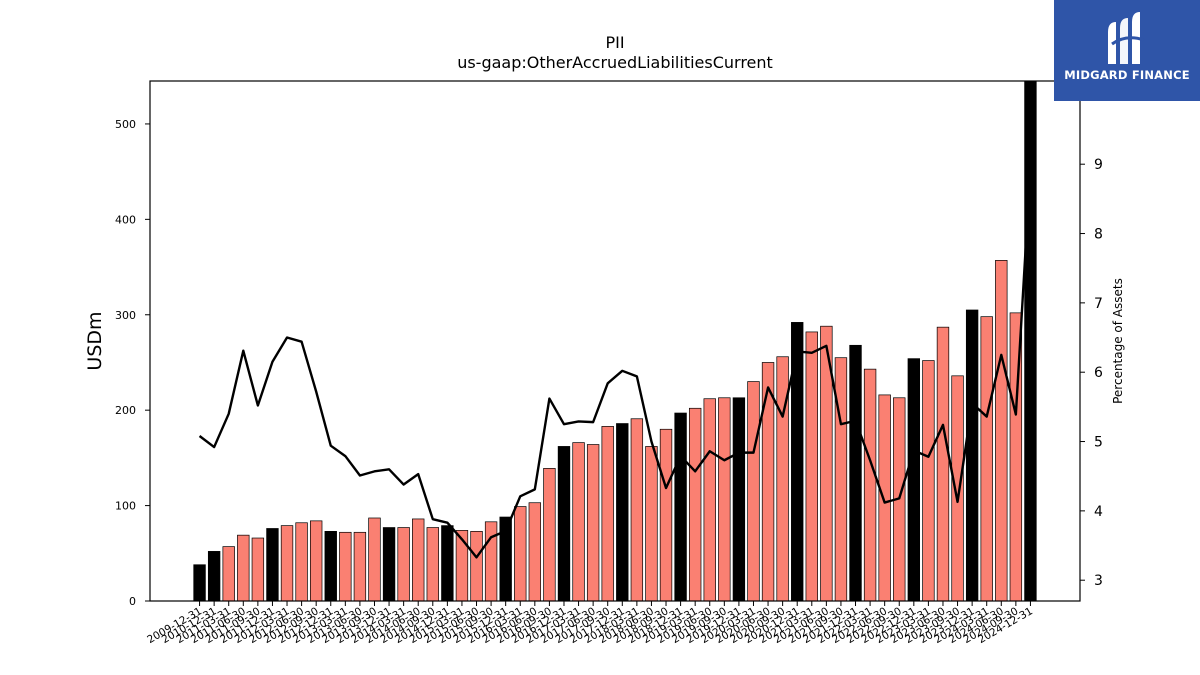  I want to click on y2-tick-label: 5, so click(1098, 443).